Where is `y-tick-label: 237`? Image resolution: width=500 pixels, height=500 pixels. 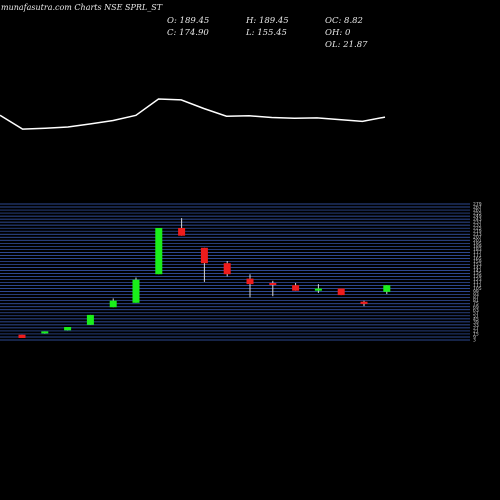
y-tick-label: 237 is located at coordinates (477, 223).